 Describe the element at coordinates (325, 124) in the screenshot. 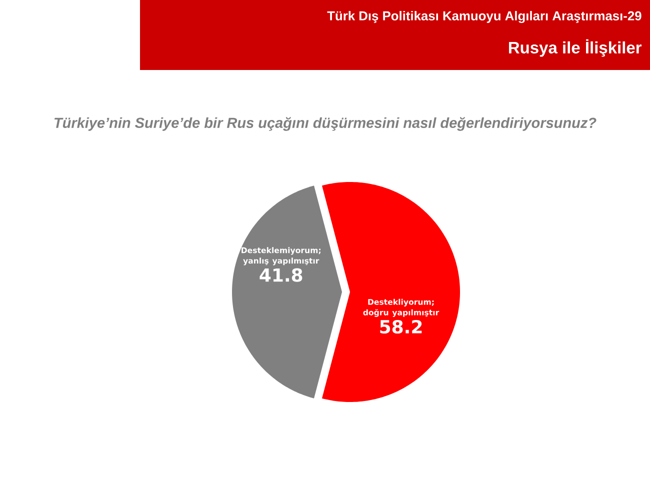

I see `chart-title: Türkiye’nin Suriye’de bir Rus uçağını düşürmesini nasıl değerlendiriyorsunuz?` at that location.